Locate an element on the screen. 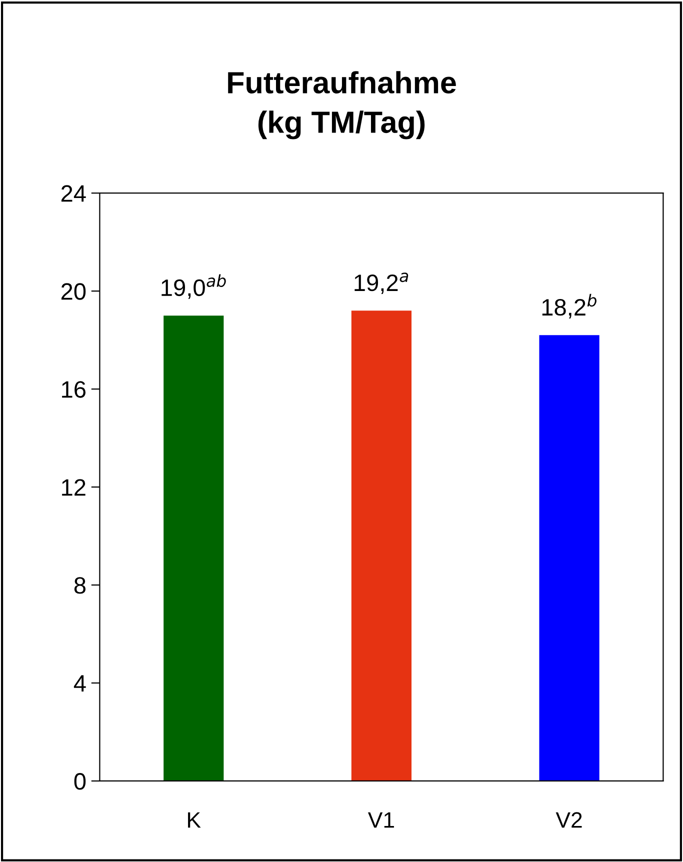 Image resolution: width=683 pixels, height=862 pixels. y-tick-label: 12 is located at coordinates (74, 487).